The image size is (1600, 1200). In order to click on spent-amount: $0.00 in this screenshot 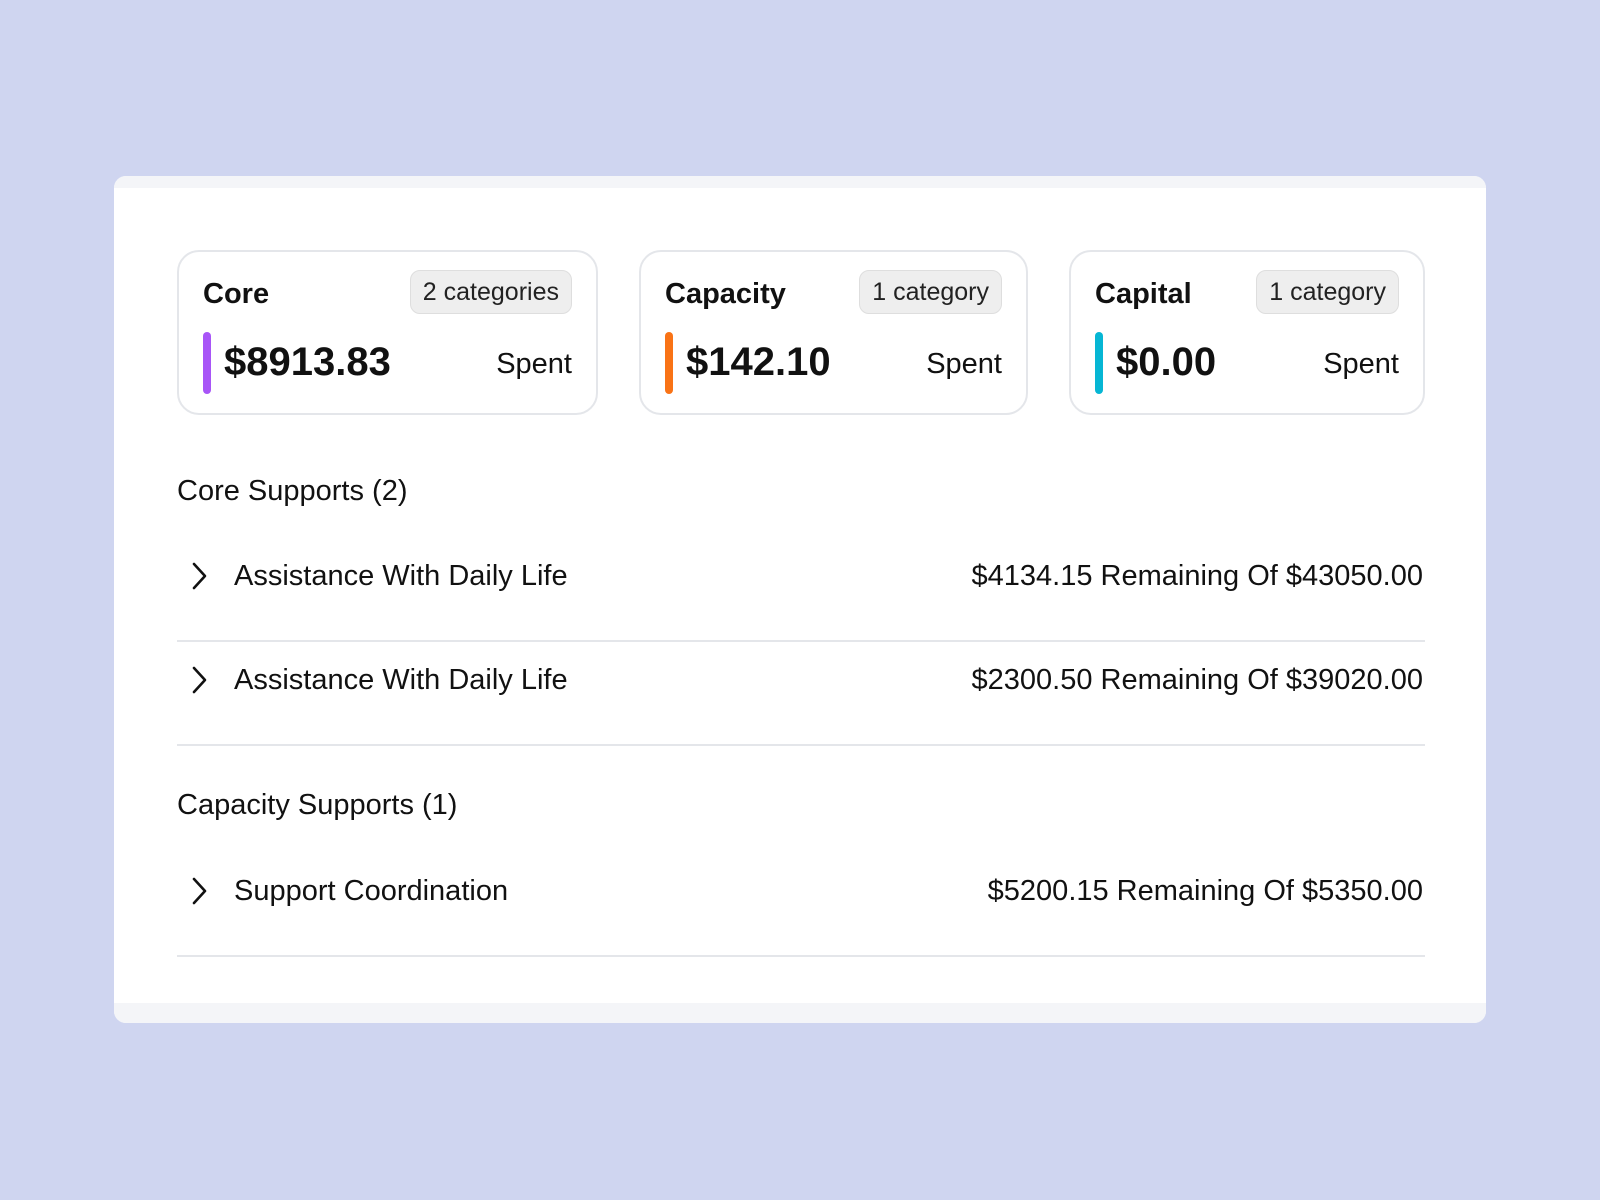, I will do `click(1166, 362)`.